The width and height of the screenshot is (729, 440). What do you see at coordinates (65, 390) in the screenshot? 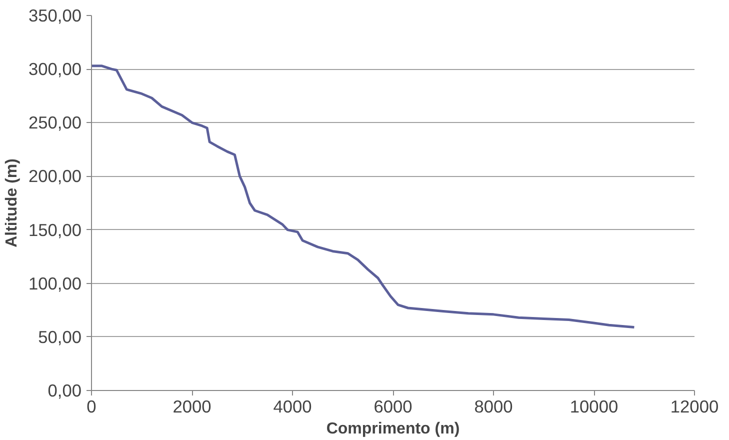
I see `y-tick-label: 0,00` at bounding box center [65, 390].